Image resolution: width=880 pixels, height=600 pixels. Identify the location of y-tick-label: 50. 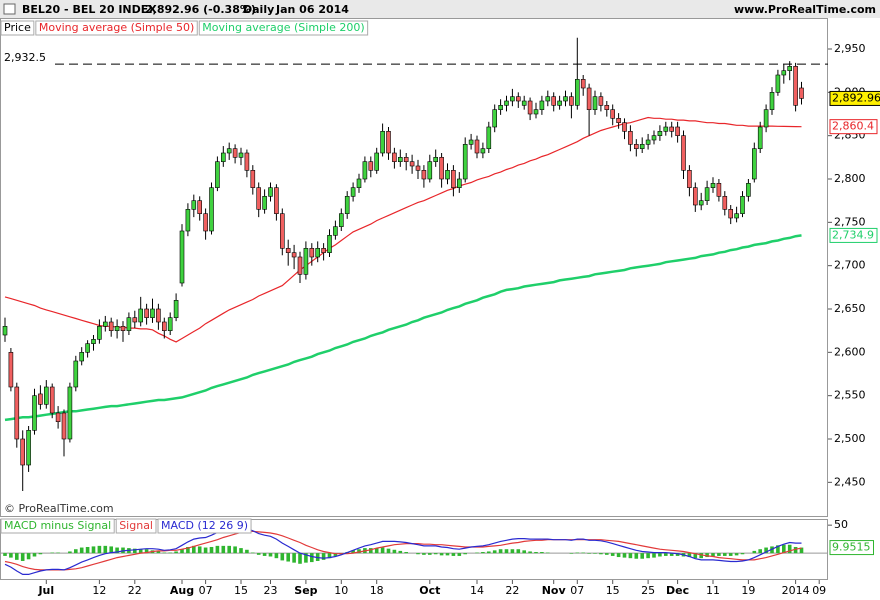
(841, 524).